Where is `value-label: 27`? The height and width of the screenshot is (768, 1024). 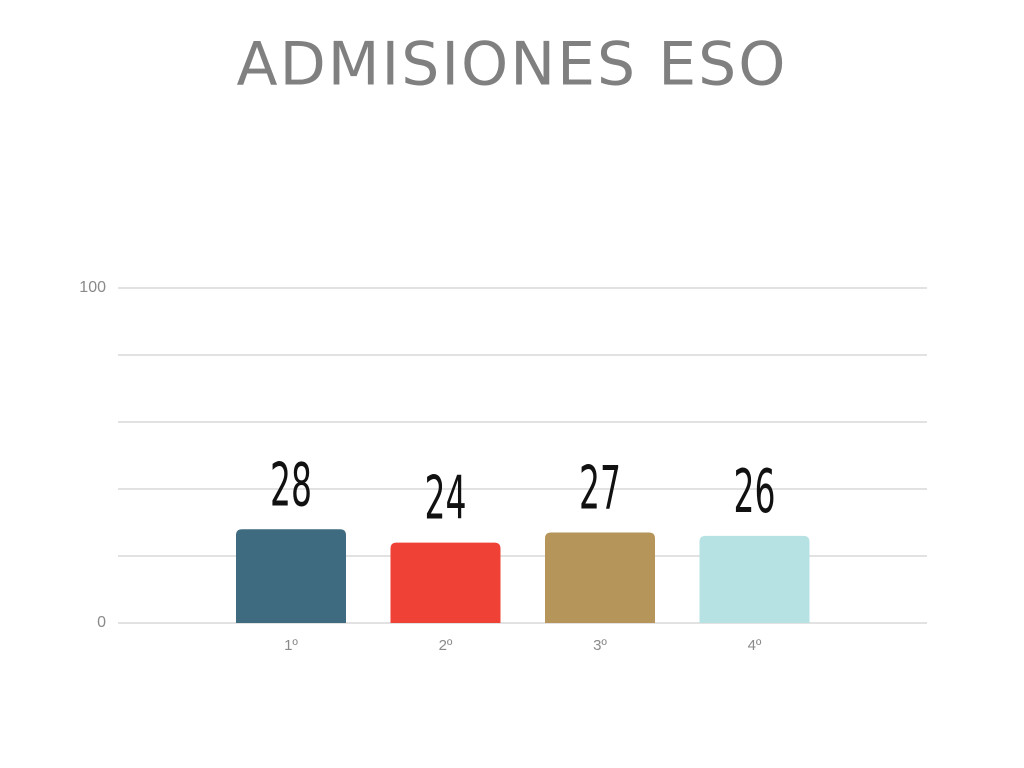 value-label: 27 is located at coordinates (600, 488).